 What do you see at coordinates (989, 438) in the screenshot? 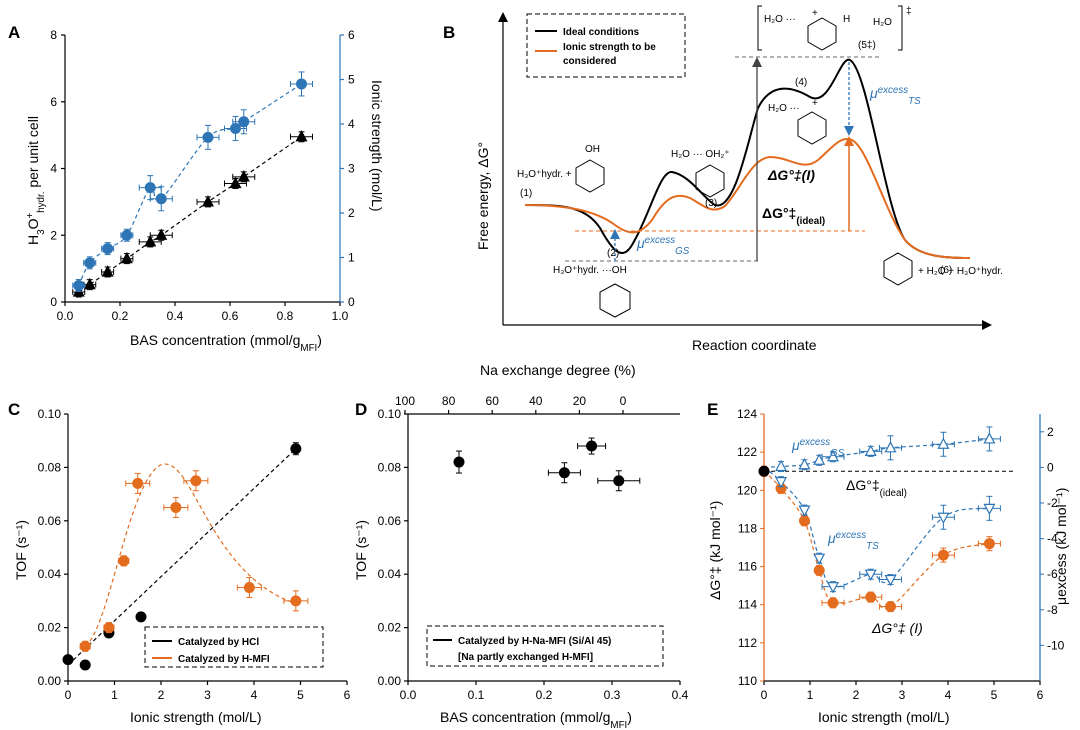
I see `e-gs-data-point` at bounding box center [989, 438].